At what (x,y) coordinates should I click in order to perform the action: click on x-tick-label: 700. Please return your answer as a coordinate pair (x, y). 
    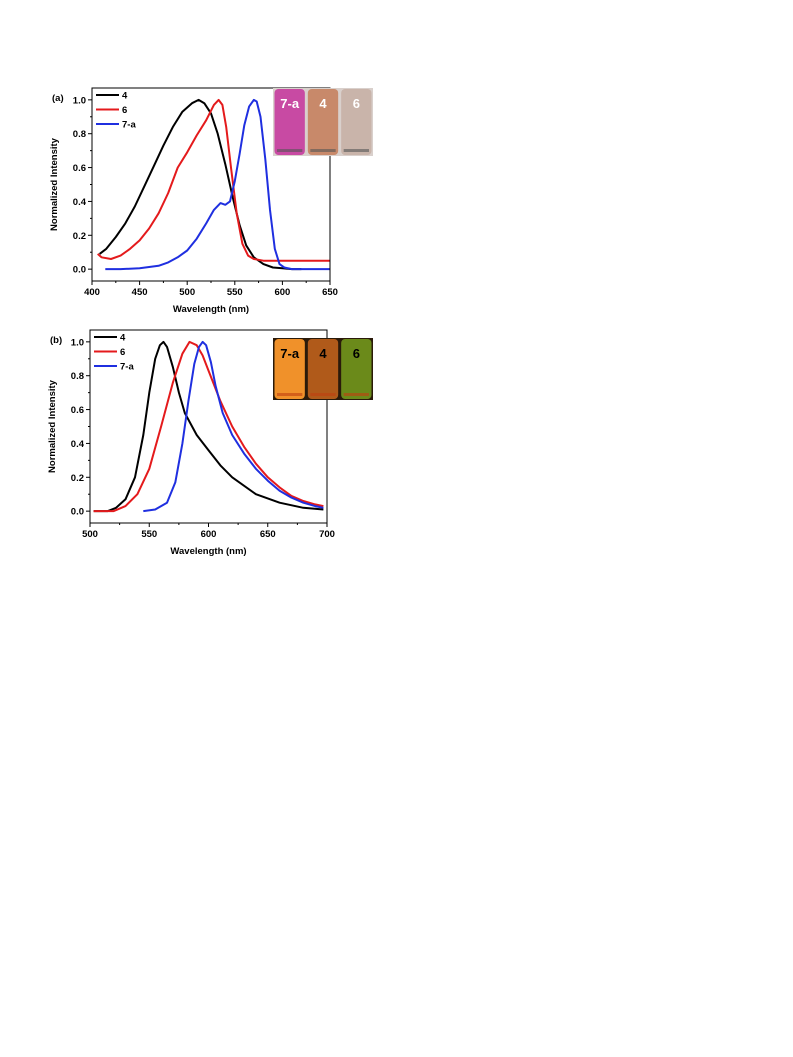
    Looking at the image, I should click on (327, 534).